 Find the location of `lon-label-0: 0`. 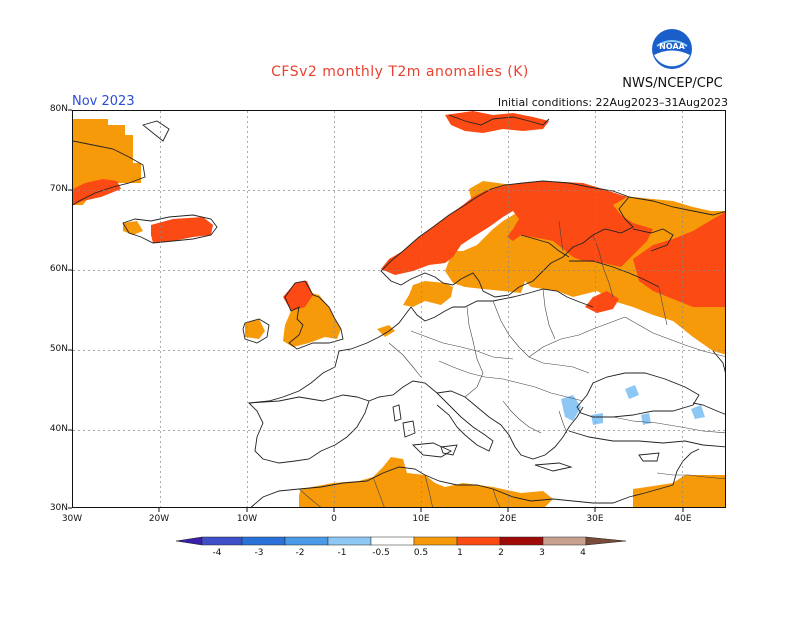

lon-label-0: 0 is located at coordinates (334, 519).